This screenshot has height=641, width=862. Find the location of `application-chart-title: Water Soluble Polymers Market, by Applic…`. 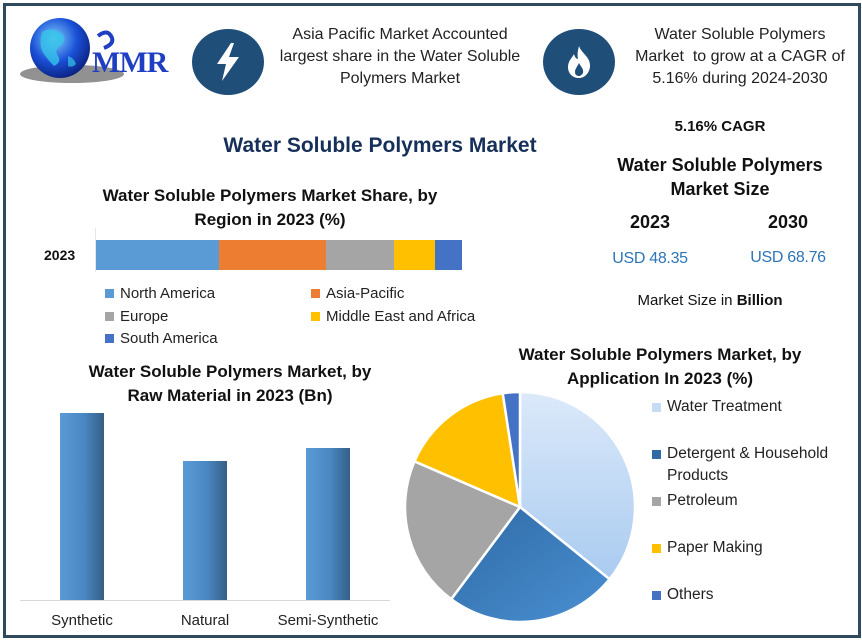

application-chart-title: Water Soluble Polymers Market, by Applic… is located at coordinates (660, 367).